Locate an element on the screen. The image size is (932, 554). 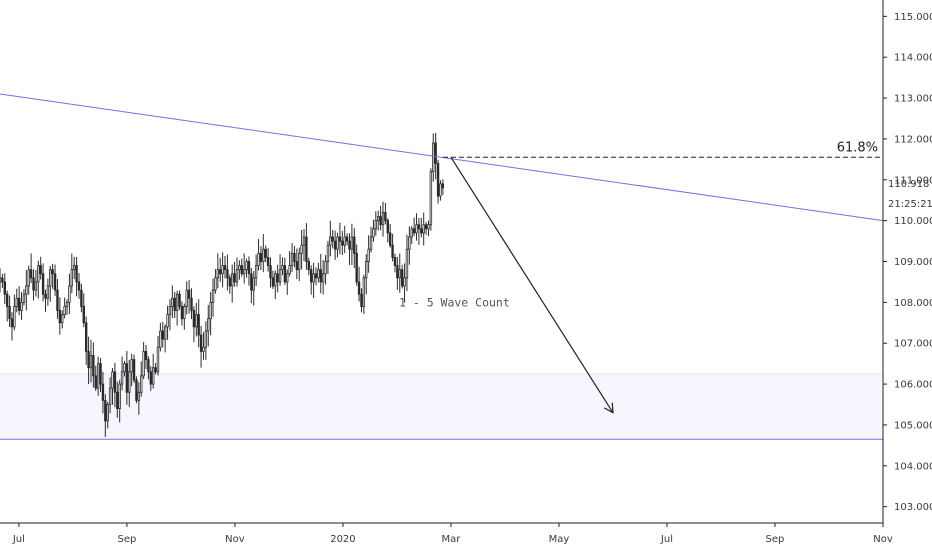
projection-arrow-shaft is located at coordinates (532, 285).